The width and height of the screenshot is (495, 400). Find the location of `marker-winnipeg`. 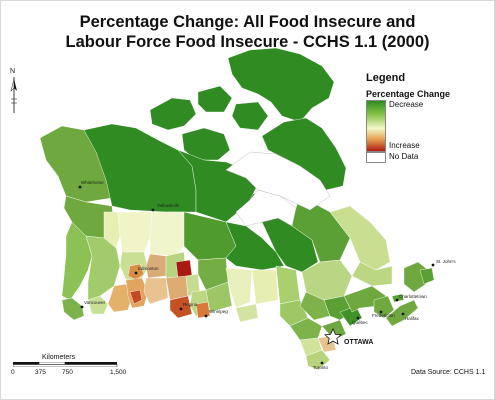

marker-winnipeg is located at coordinates (206, 316).